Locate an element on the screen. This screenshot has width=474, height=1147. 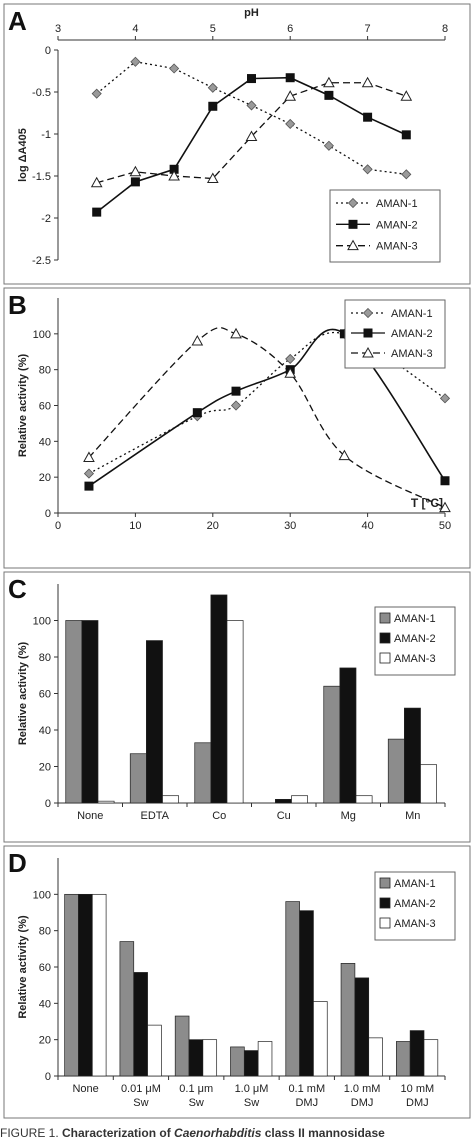
panel-d-category-label: 10 mM is located at coordinates (418, 1089).